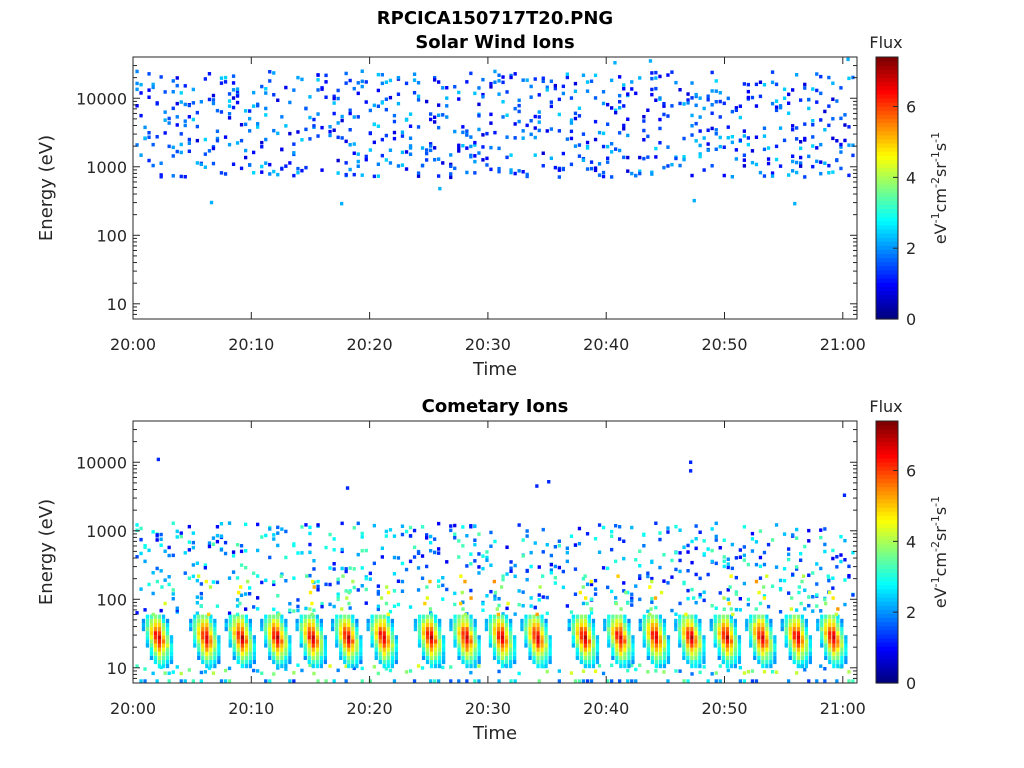  What do you see at coordinates (939, 552) in the screenshot?
I see `colorbar-unit: eV-1cm-2sr-1s-1` at bounding box center [939, 552].